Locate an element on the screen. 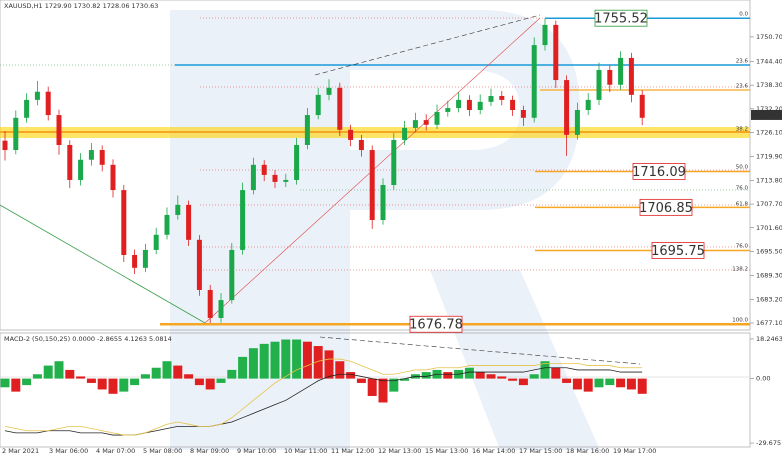 The width and height of the screenshot is (782, 461). y-tick-label: 1719.90 is located at coordinates (769, 157).